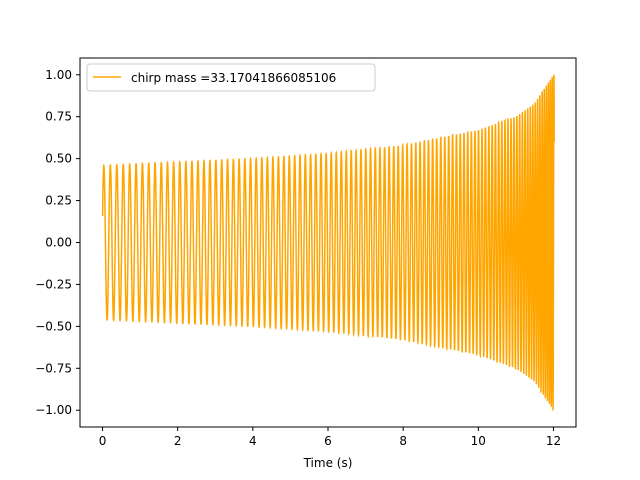  Describe the element at coordinates (328, 441) in the screenshot. I see `x-tick-label: 6` at that location.